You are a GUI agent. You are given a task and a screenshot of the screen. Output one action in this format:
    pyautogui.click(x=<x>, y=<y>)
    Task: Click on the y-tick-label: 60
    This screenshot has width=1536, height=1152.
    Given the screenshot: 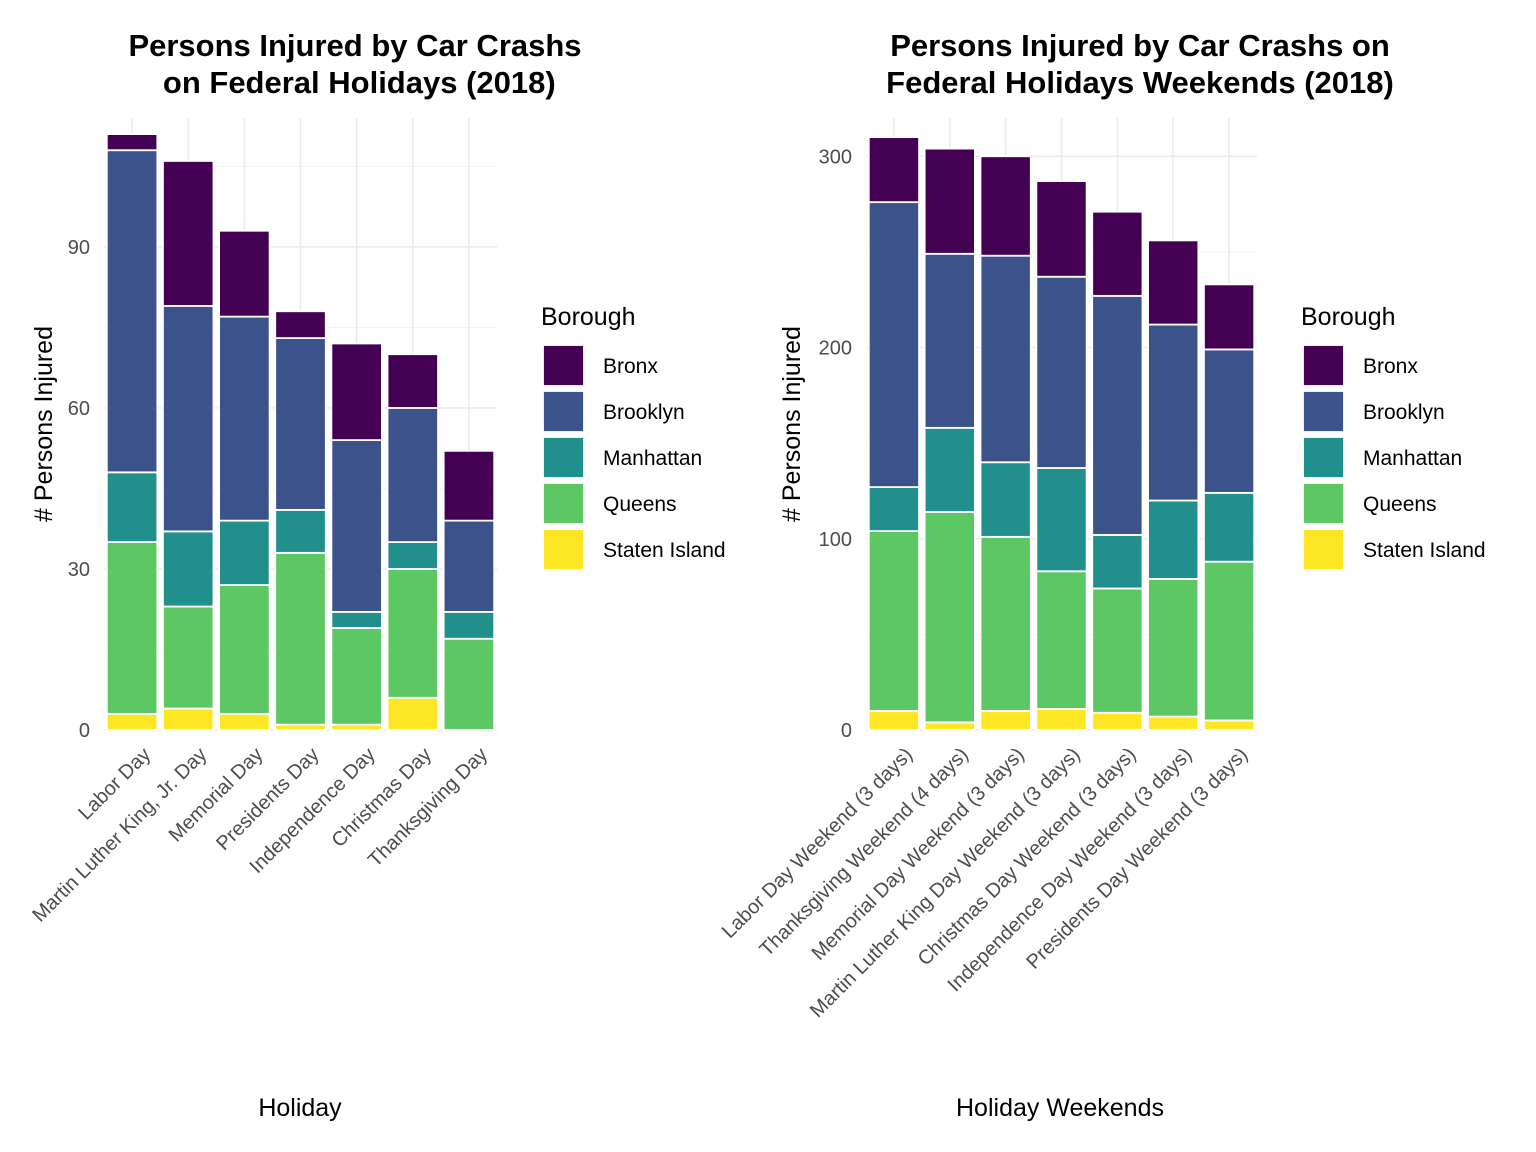 What is the action you would take?
    pyautogui.click(x=79, y=409)
    